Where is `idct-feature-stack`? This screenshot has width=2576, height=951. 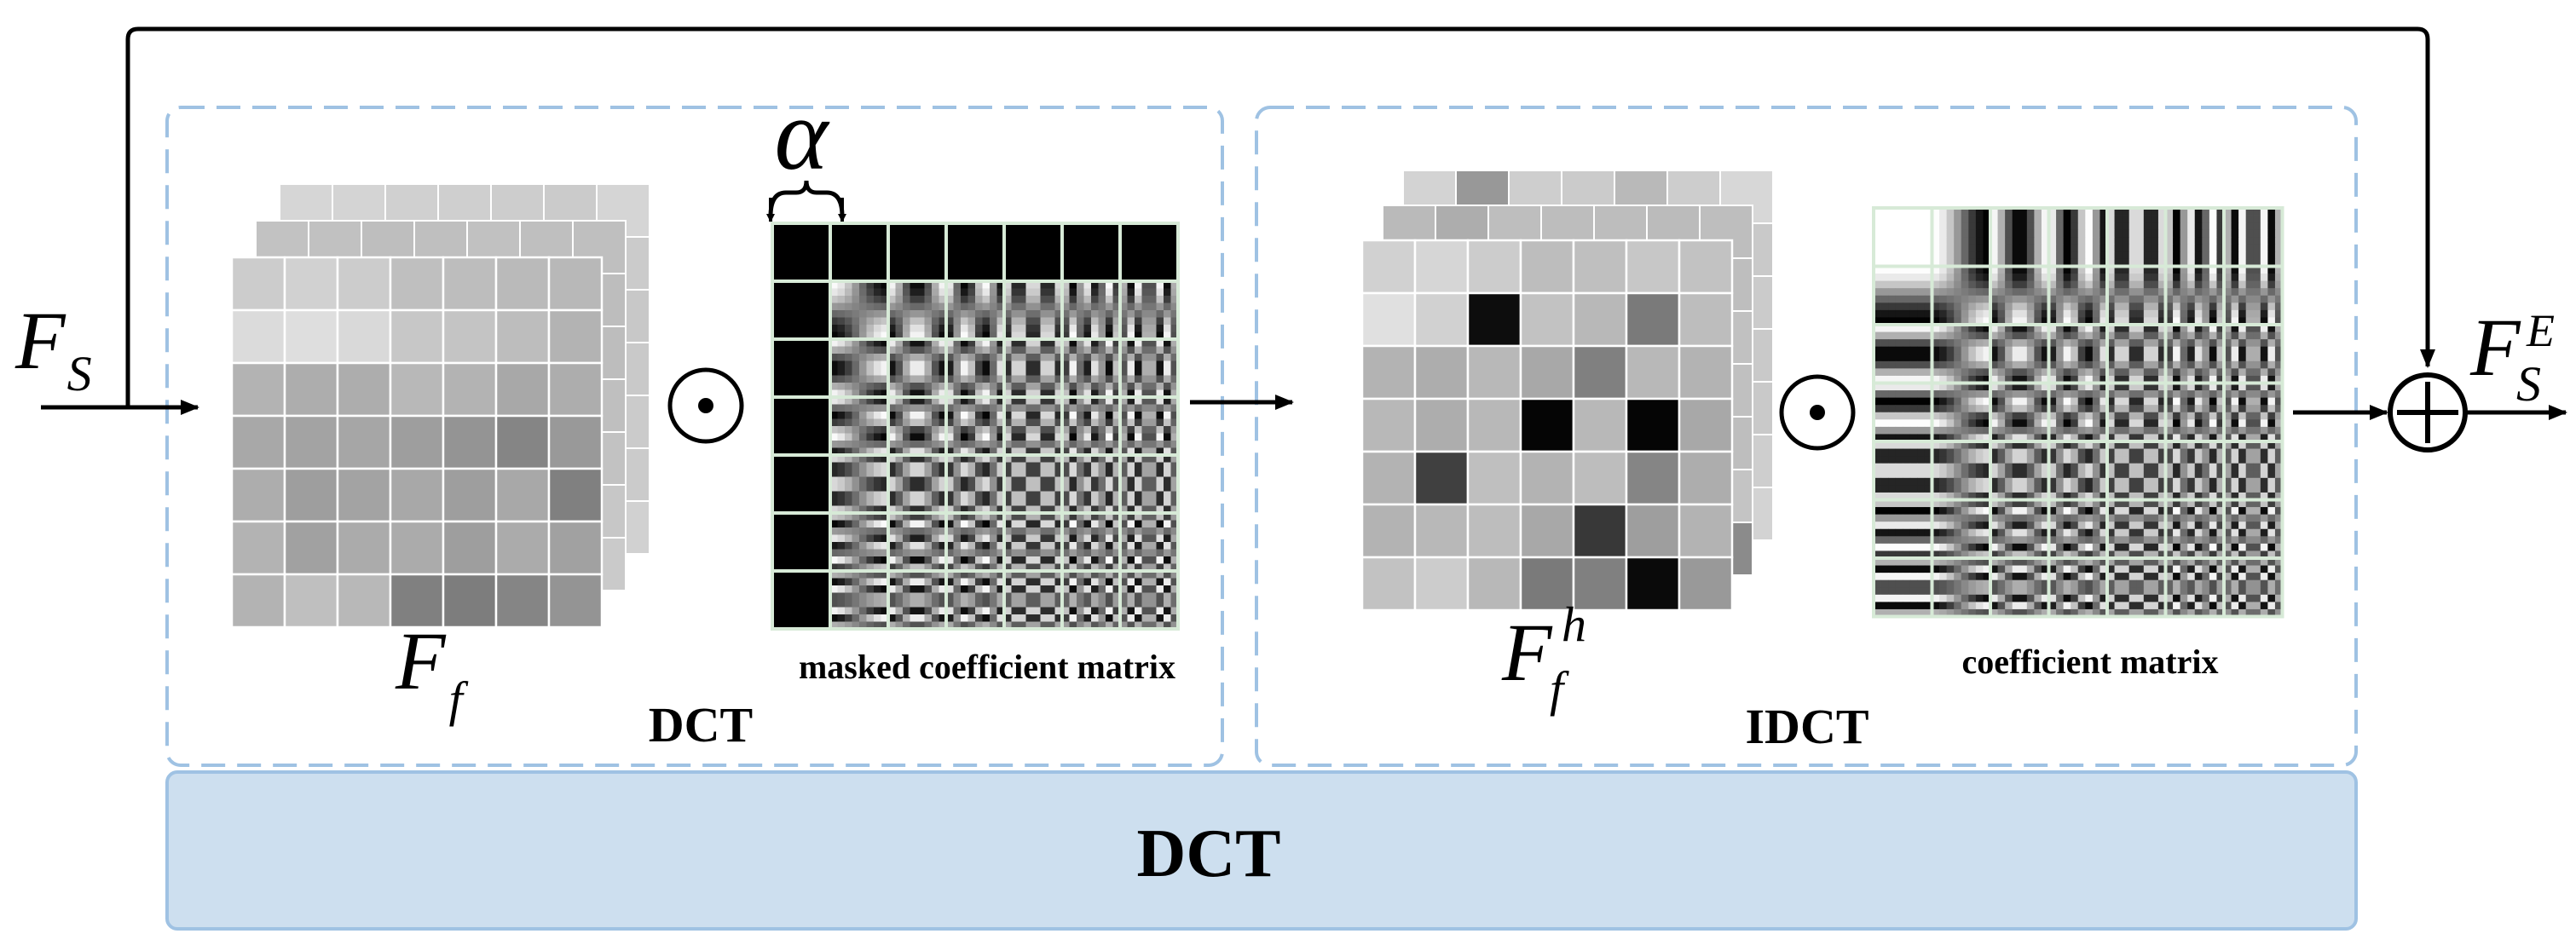
idct-feature-stack is located at coordinates (1567, 391).